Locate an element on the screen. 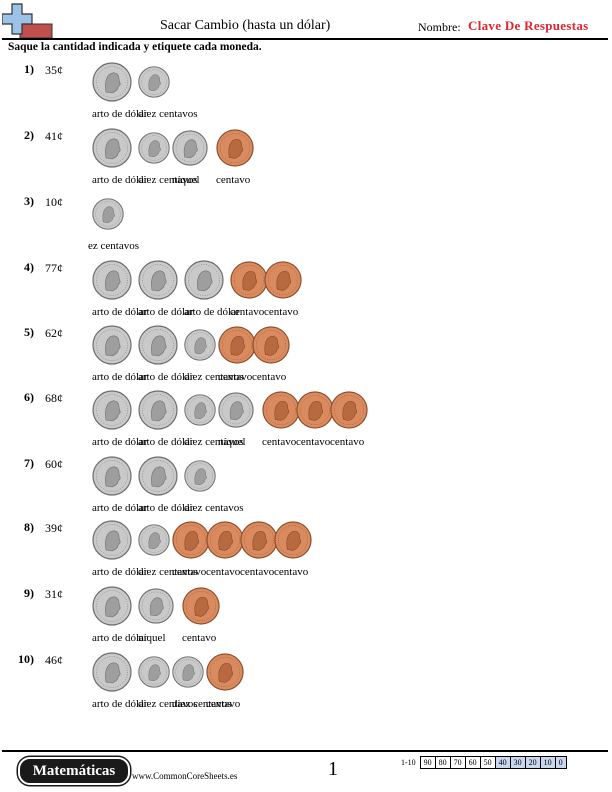 This screenshot has width=612, height=792. target-amount: 39¢ is located at coordinates (54, 528).